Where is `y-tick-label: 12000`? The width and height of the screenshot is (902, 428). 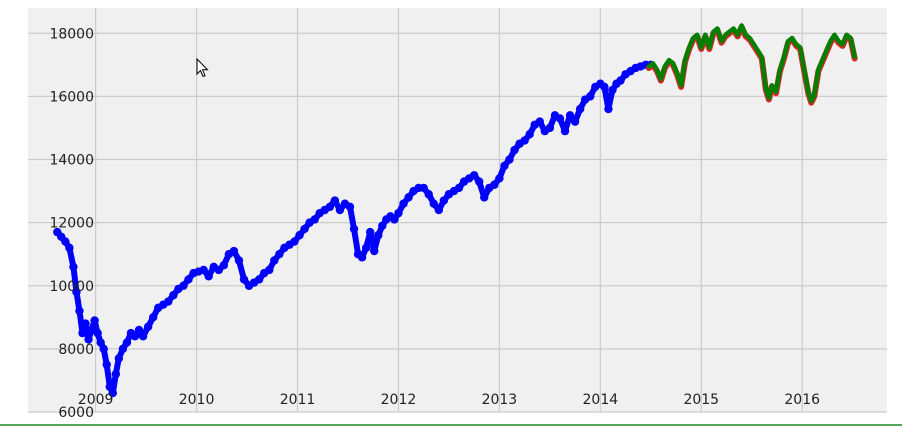
y-tick-label: 12000 is located at coordinates (71, 224).